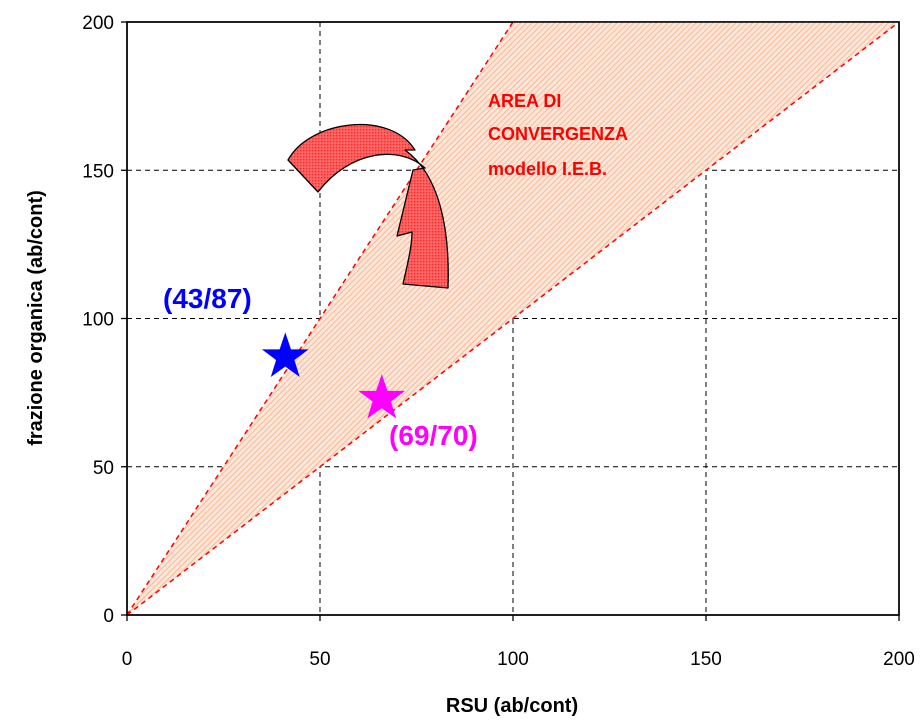 The height and width of the screenshot is (720, 923). What do you see at coordinates (433, 435) in the screenshot?
I see `point-label-2: (69/70)` at bounding box center [433, 435].